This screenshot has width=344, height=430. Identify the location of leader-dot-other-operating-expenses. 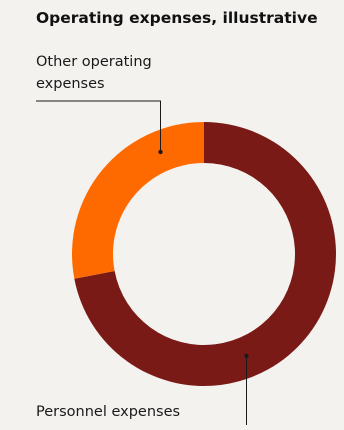
(160, 152).